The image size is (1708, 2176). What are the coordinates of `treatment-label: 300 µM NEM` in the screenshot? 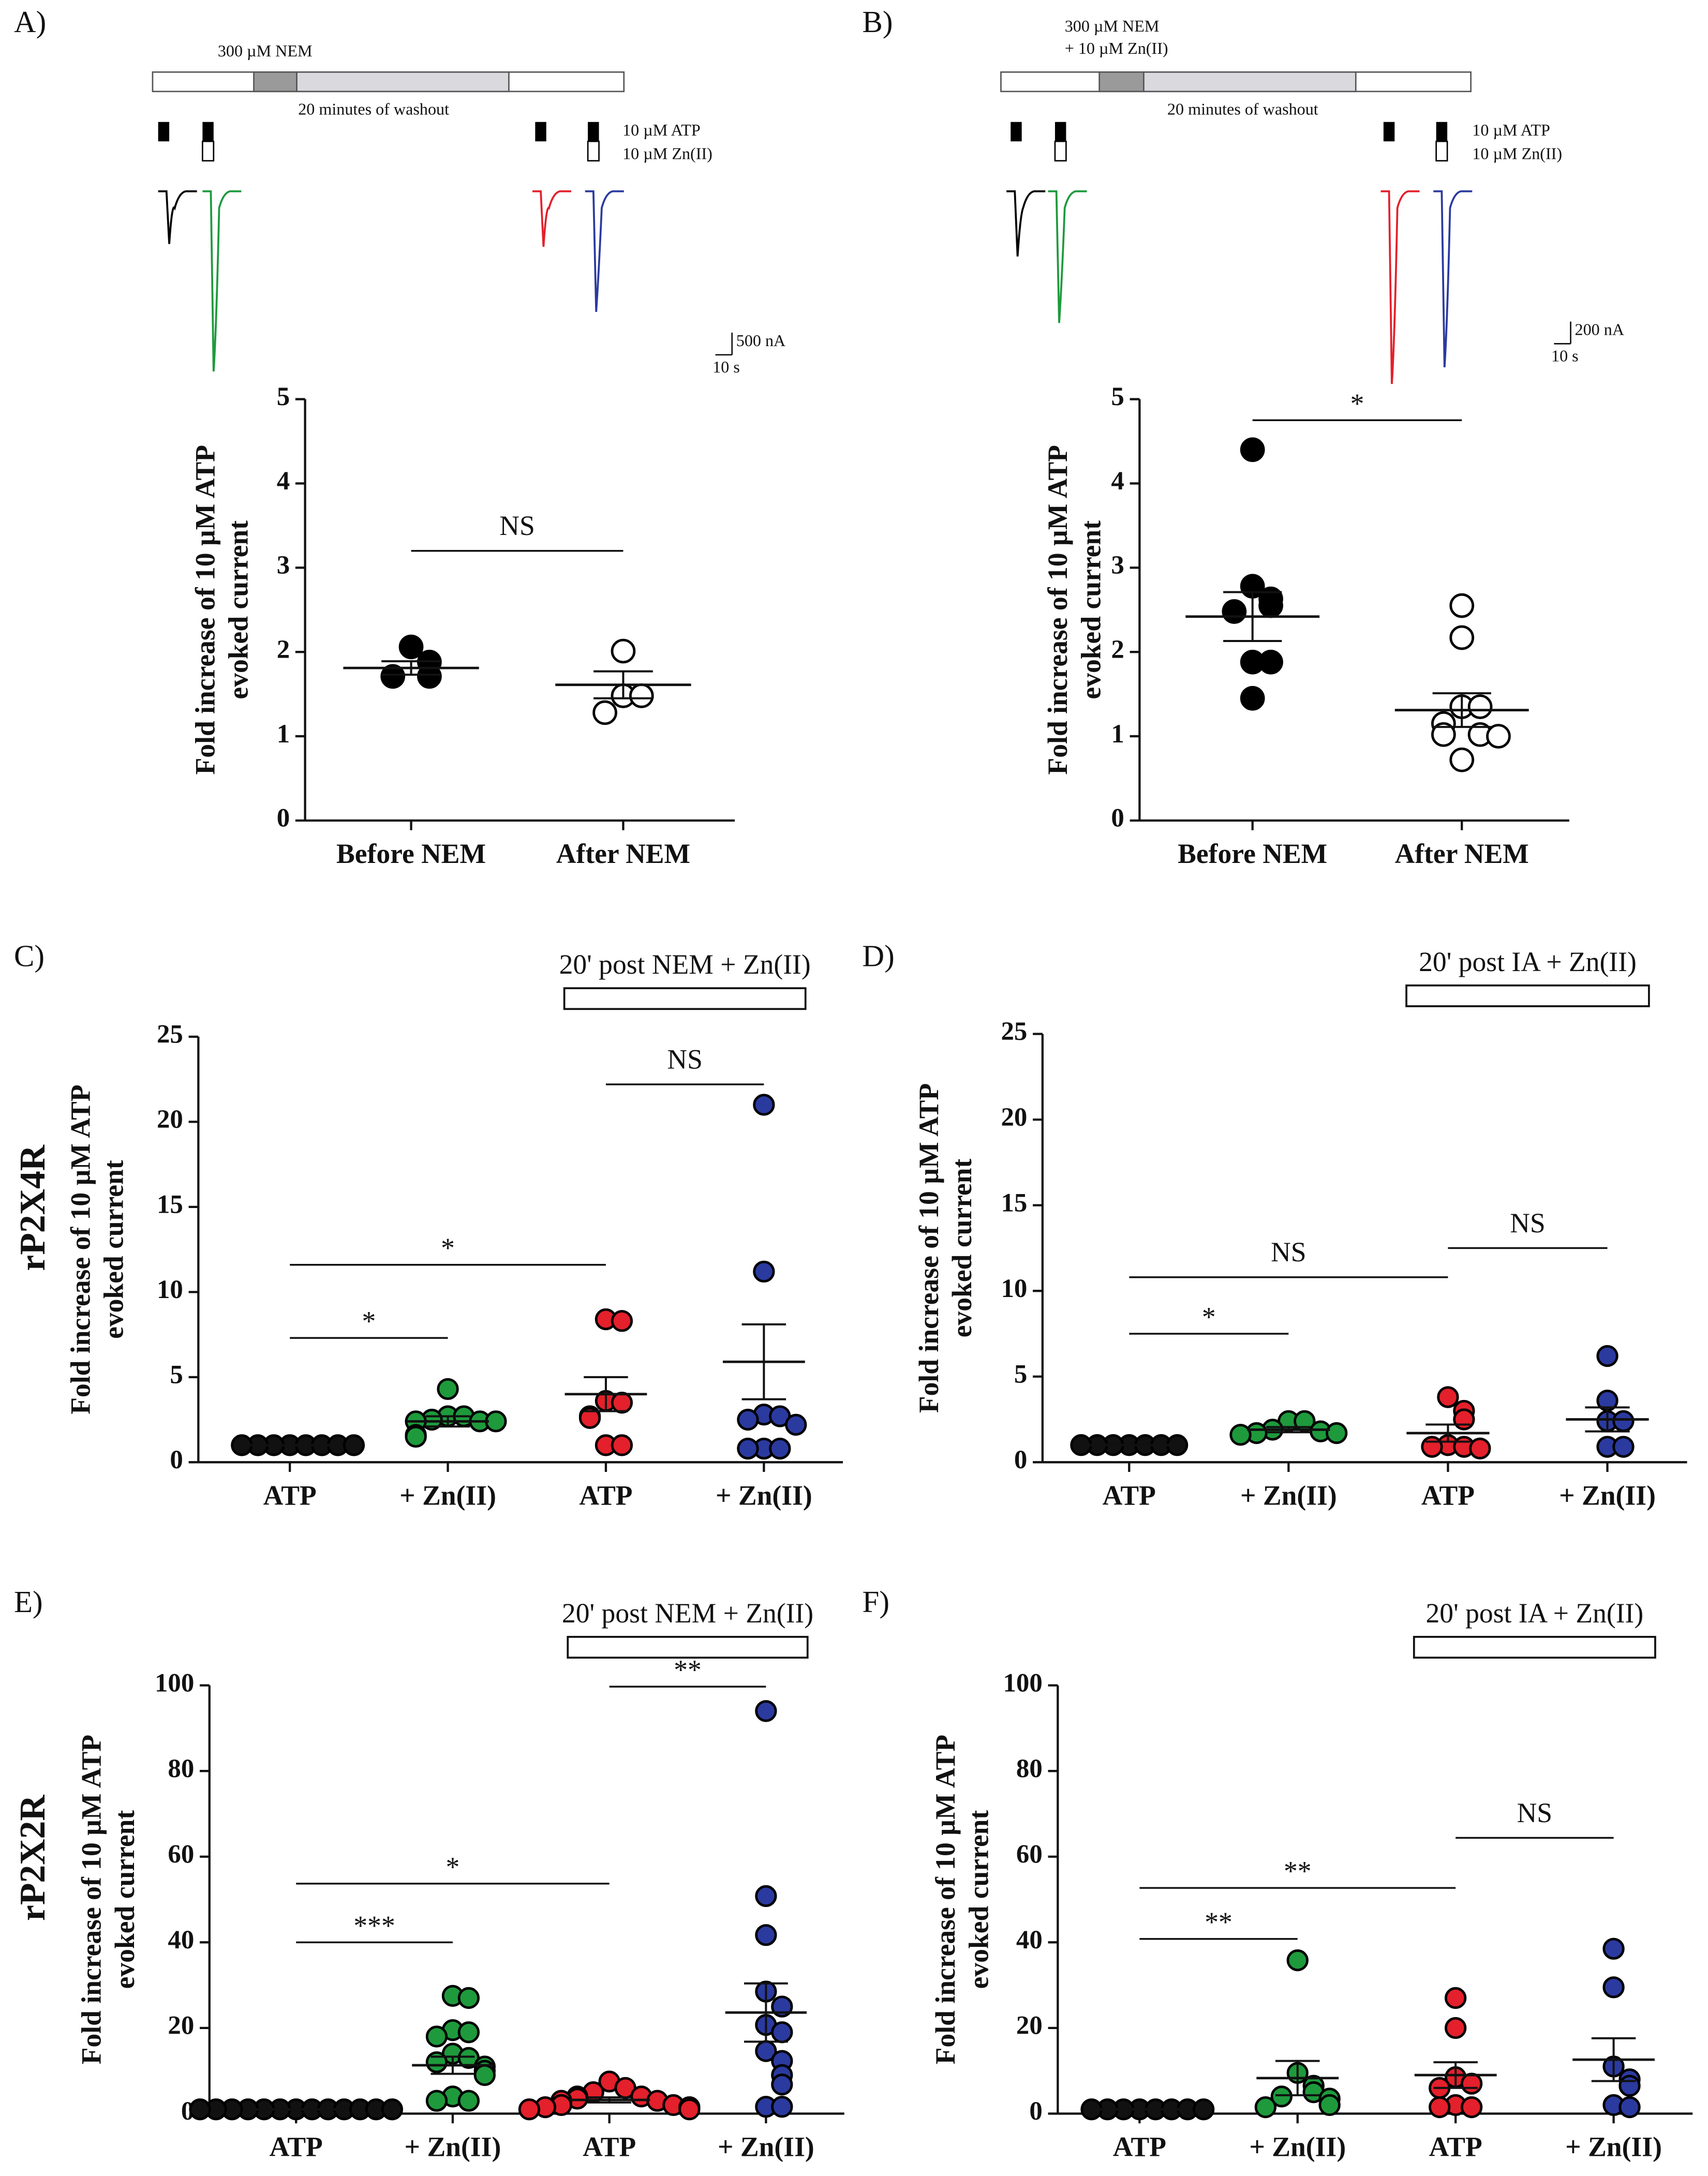 It's located at (265, 50).